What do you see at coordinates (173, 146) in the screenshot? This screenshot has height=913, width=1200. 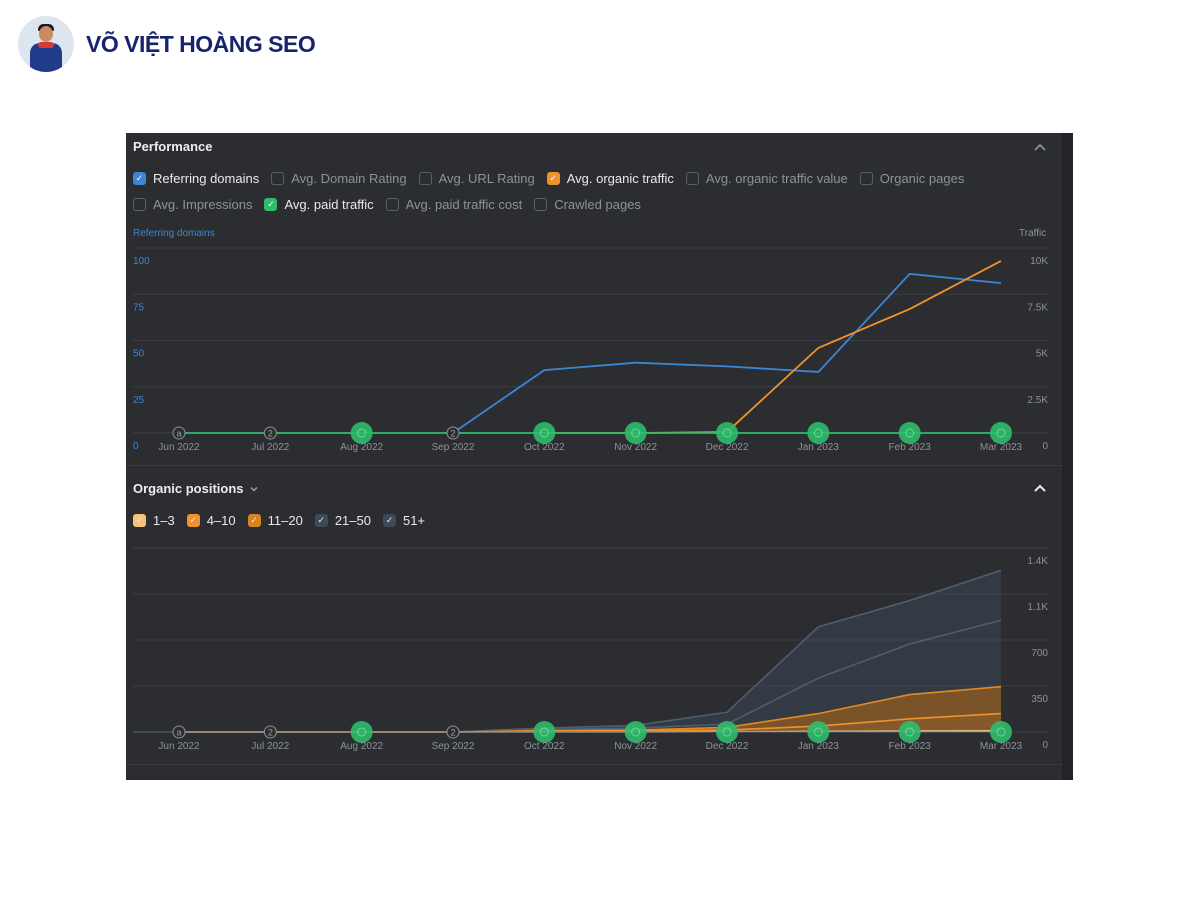 I see `performance-title: Performance` at bounding box center [173, 146].